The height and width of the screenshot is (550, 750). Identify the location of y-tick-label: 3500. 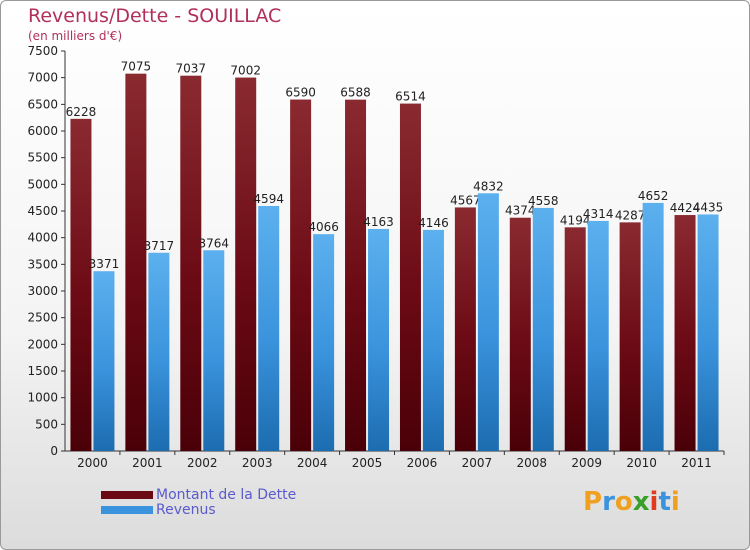
(42, 264).